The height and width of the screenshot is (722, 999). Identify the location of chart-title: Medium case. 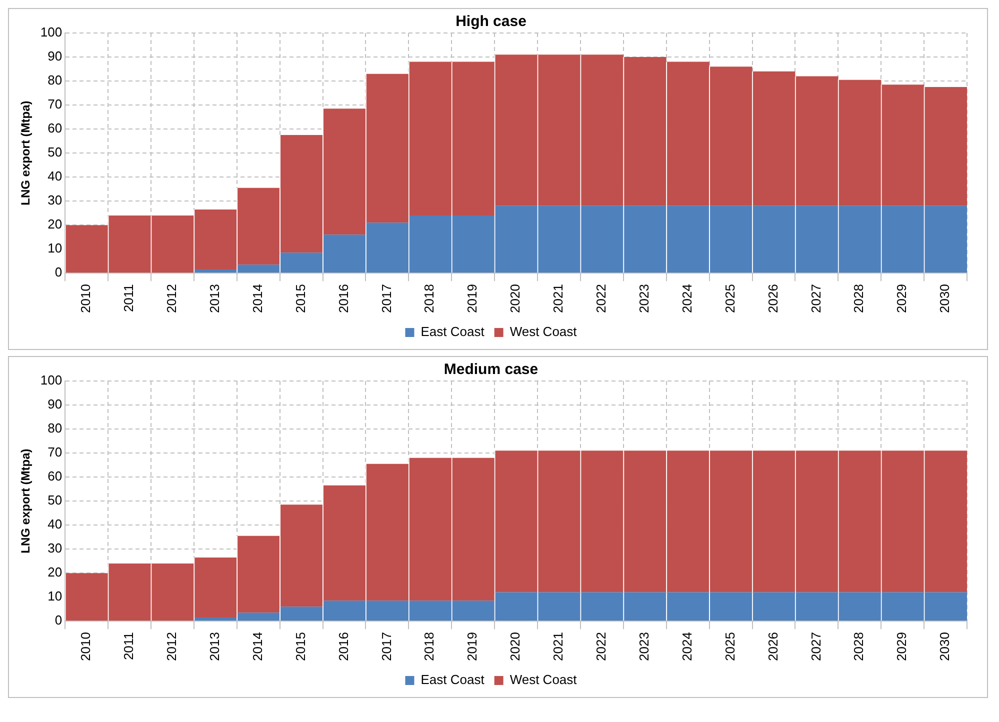
(491, 369).